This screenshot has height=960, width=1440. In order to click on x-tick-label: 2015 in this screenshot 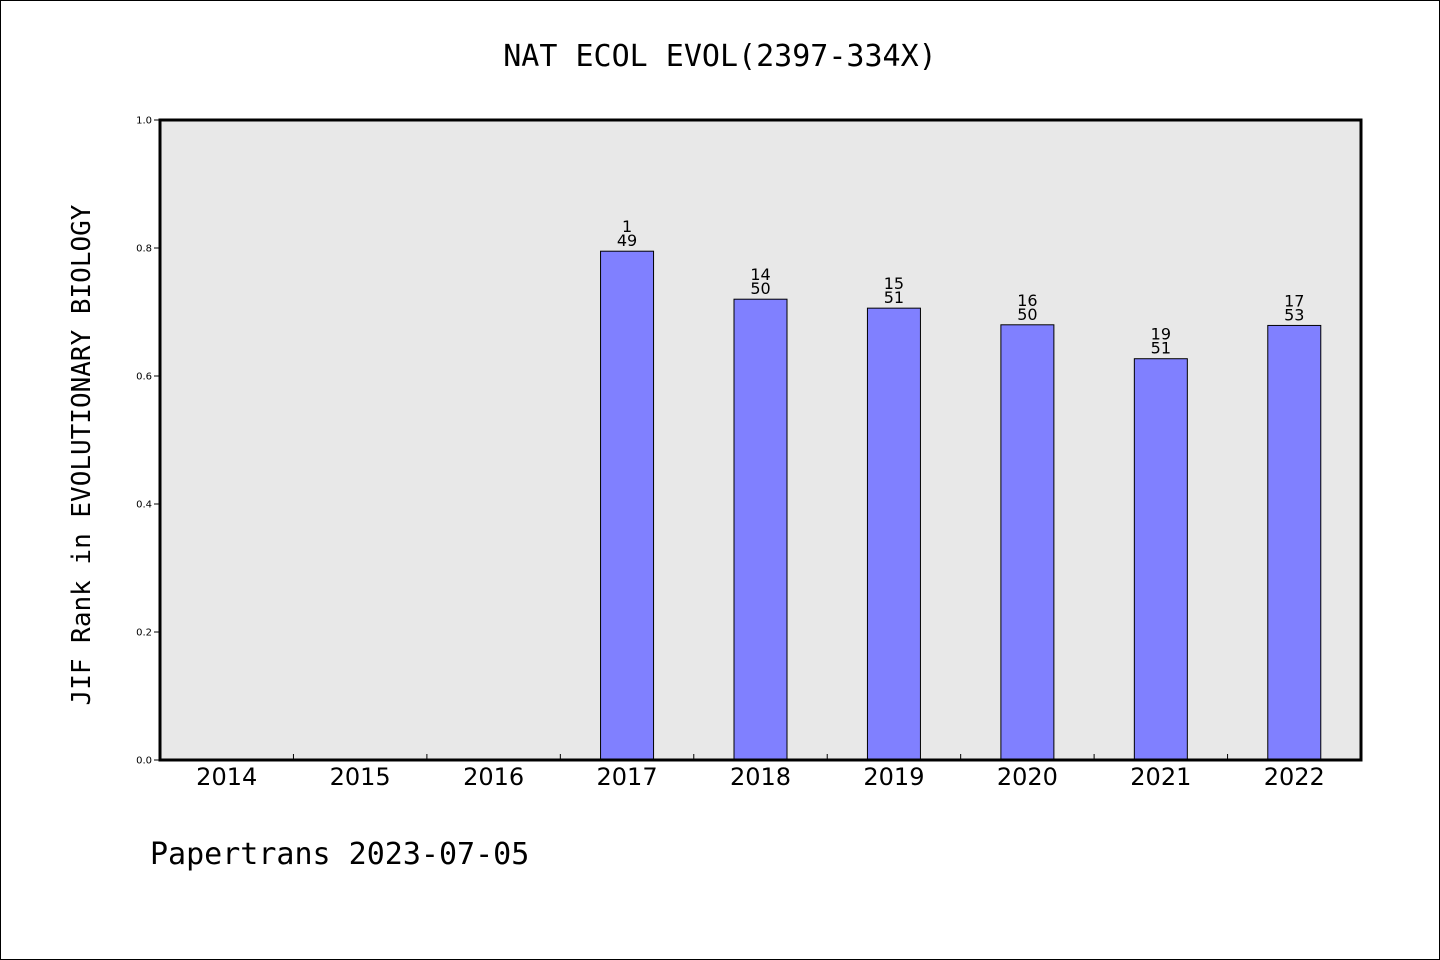, I will do `click(360, 777)`.